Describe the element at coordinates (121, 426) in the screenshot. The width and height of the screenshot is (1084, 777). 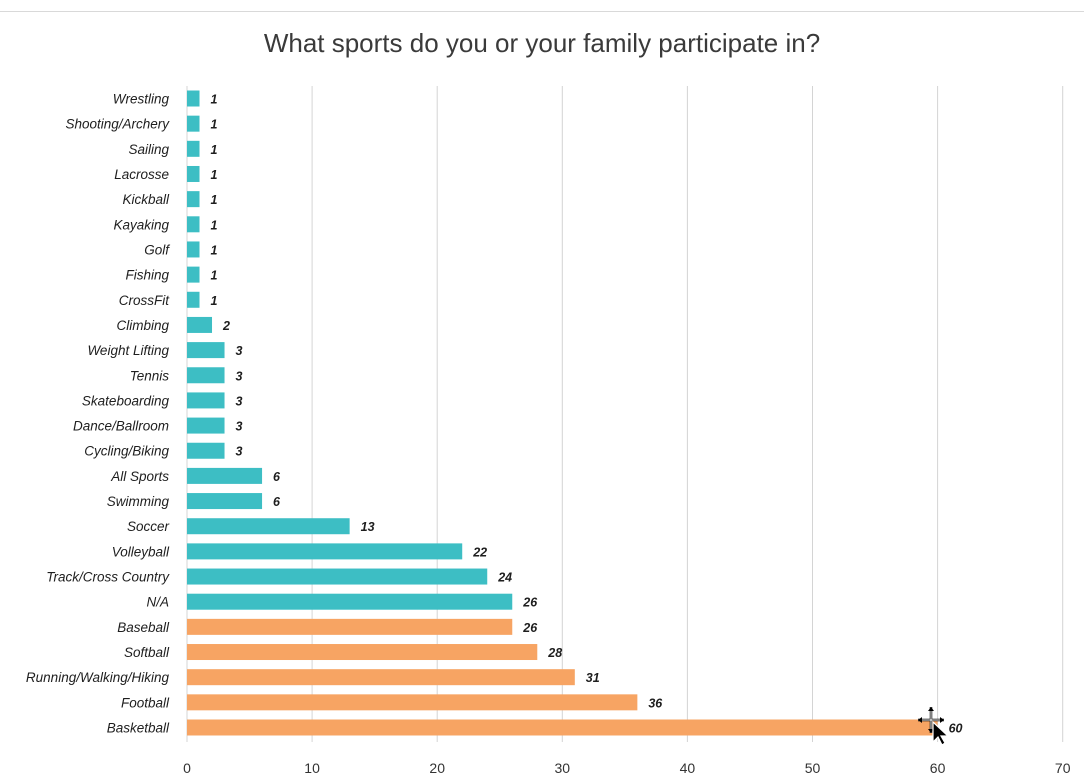
I see `category-label: Dance/Ballroom` at that location.